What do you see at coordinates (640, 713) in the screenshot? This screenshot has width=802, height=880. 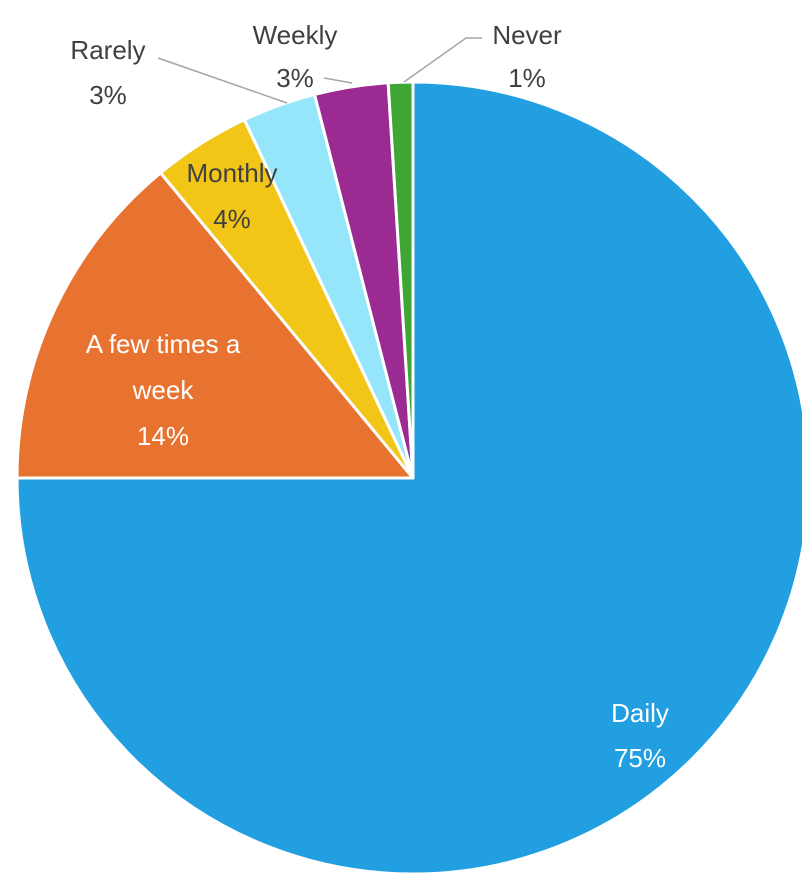 I see `data-label-category-daily: Daily` at bounding box center [640, 713].